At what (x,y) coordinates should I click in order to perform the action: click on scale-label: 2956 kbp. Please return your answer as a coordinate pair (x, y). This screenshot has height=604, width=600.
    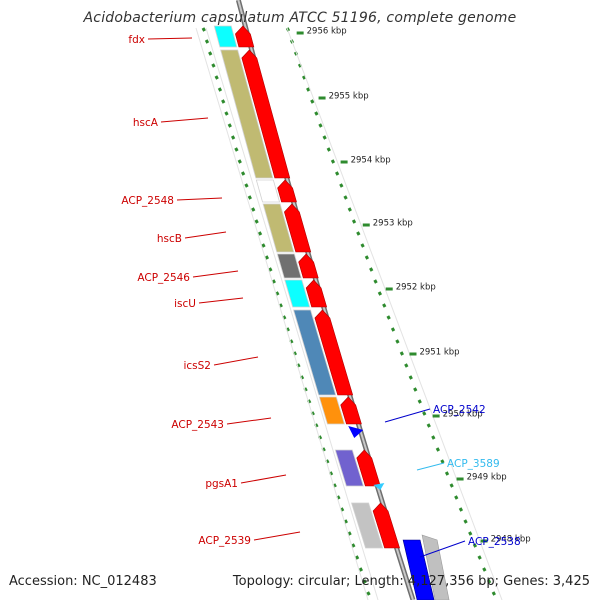
    Looking at the image, I should click on (327, 32).